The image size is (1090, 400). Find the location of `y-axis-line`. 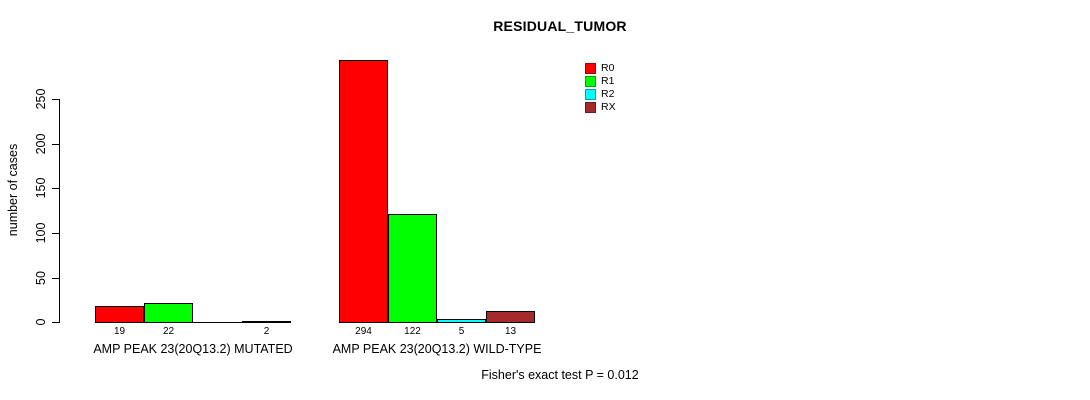

y-axis-line is located at coordinates (59, 211).